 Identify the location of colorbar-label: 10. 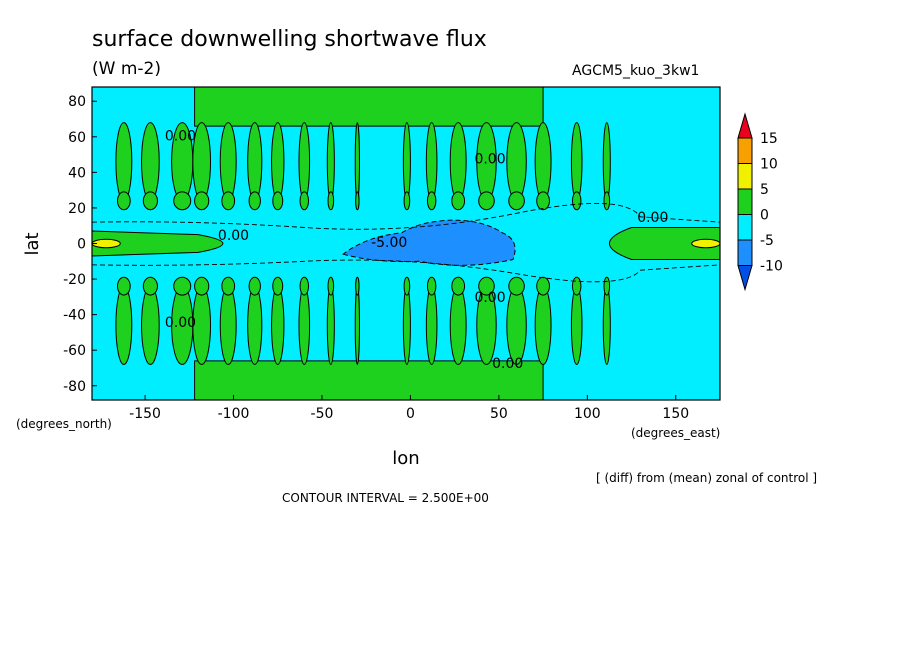
(769, 165).